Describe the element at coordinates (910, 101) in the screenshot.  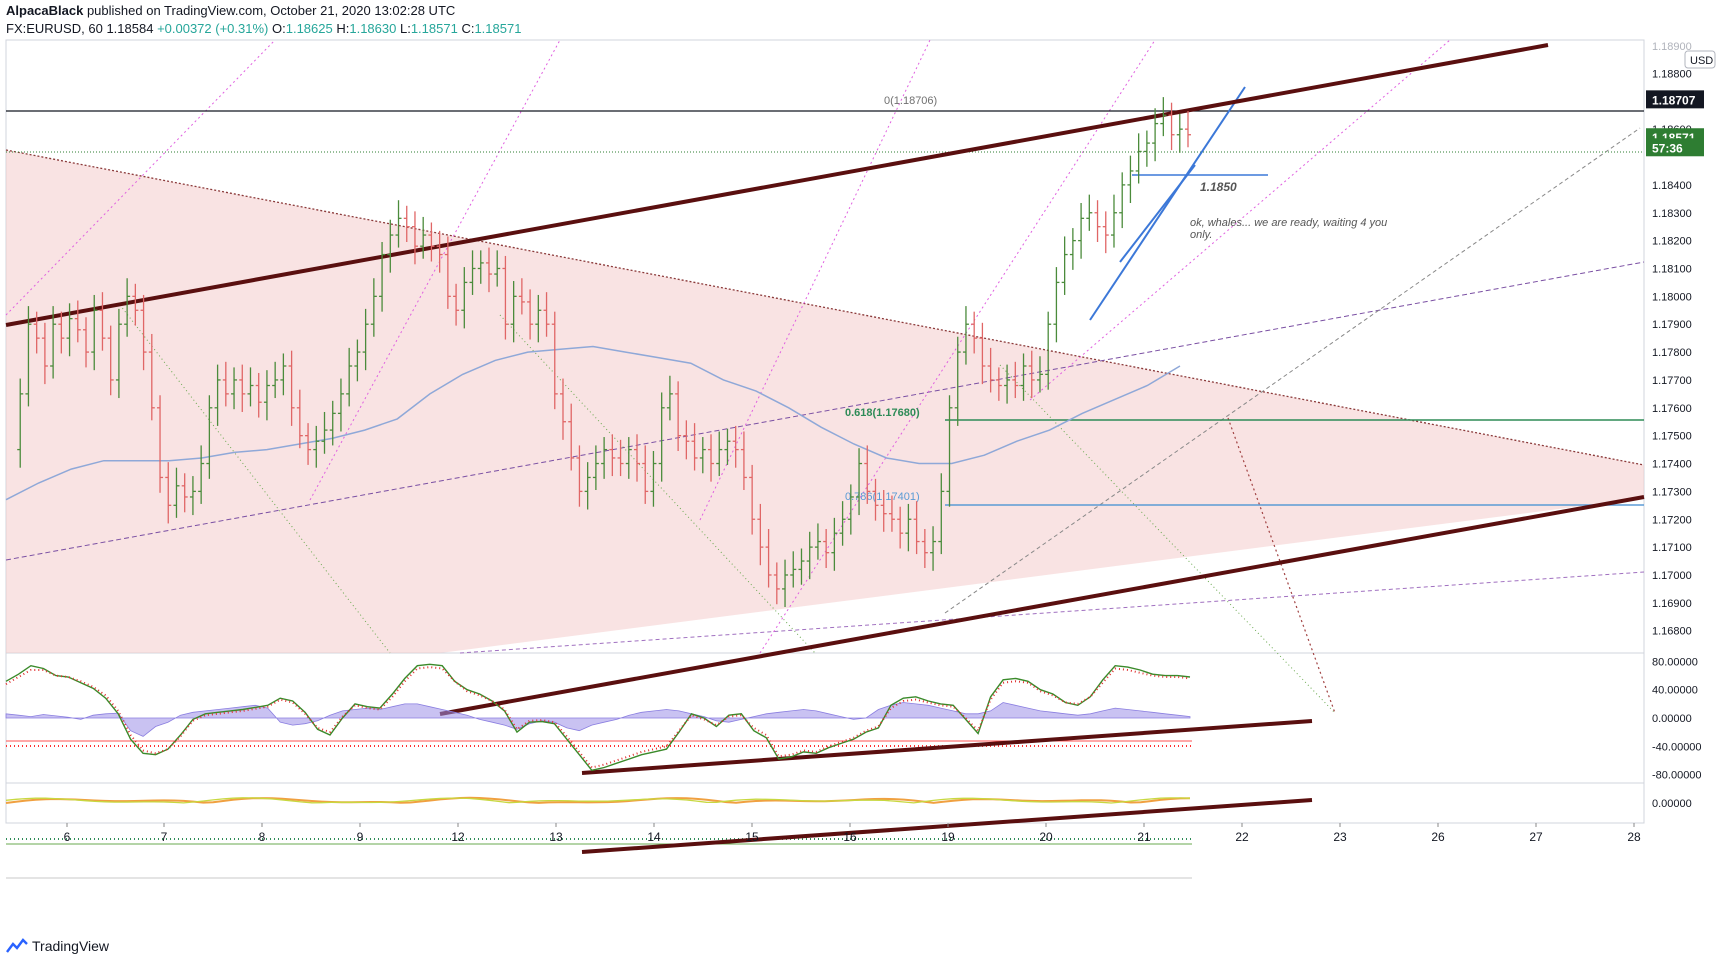
I see `chart-annotation: 0(1.18706)` at that location.